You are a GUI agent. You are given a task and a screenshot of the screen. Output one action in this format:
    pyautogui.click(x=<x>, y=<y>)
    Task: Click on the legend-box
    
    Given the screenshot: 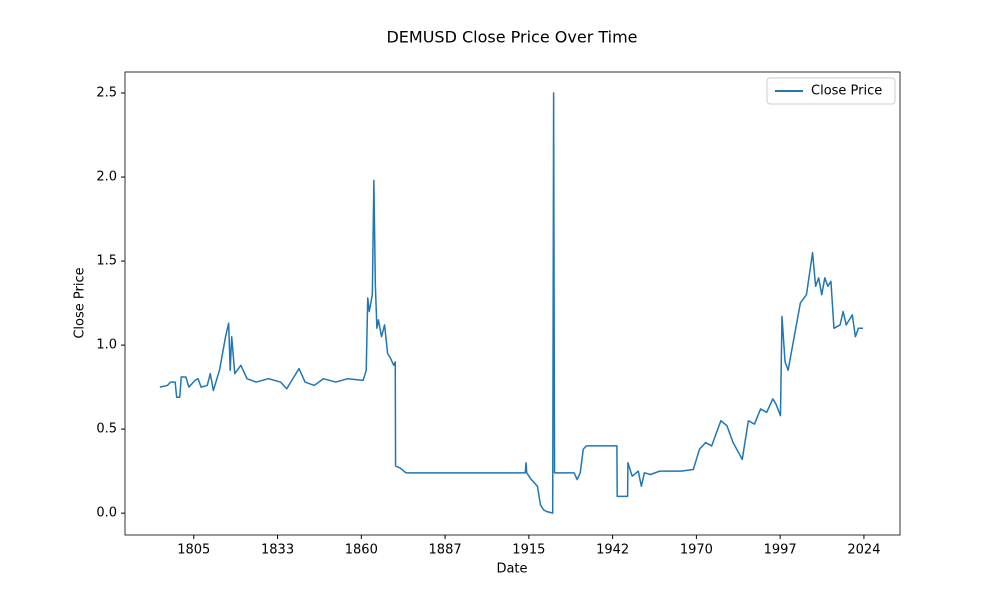 What is the action you would take?
    pyautogui.click(x=831, y=91)
    